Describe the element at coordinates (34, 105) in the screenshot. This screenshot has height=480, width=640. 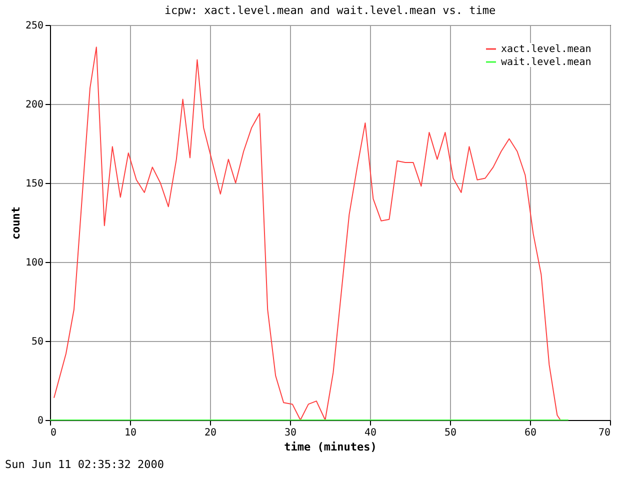
I see `y-tick-label: 200` at that location.